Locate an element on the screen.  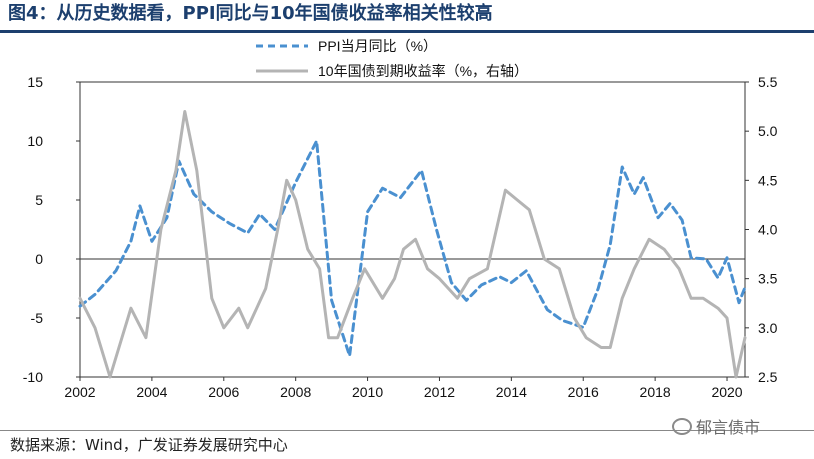
x-tick-label: 2012 is located at coordinates (439, 392).